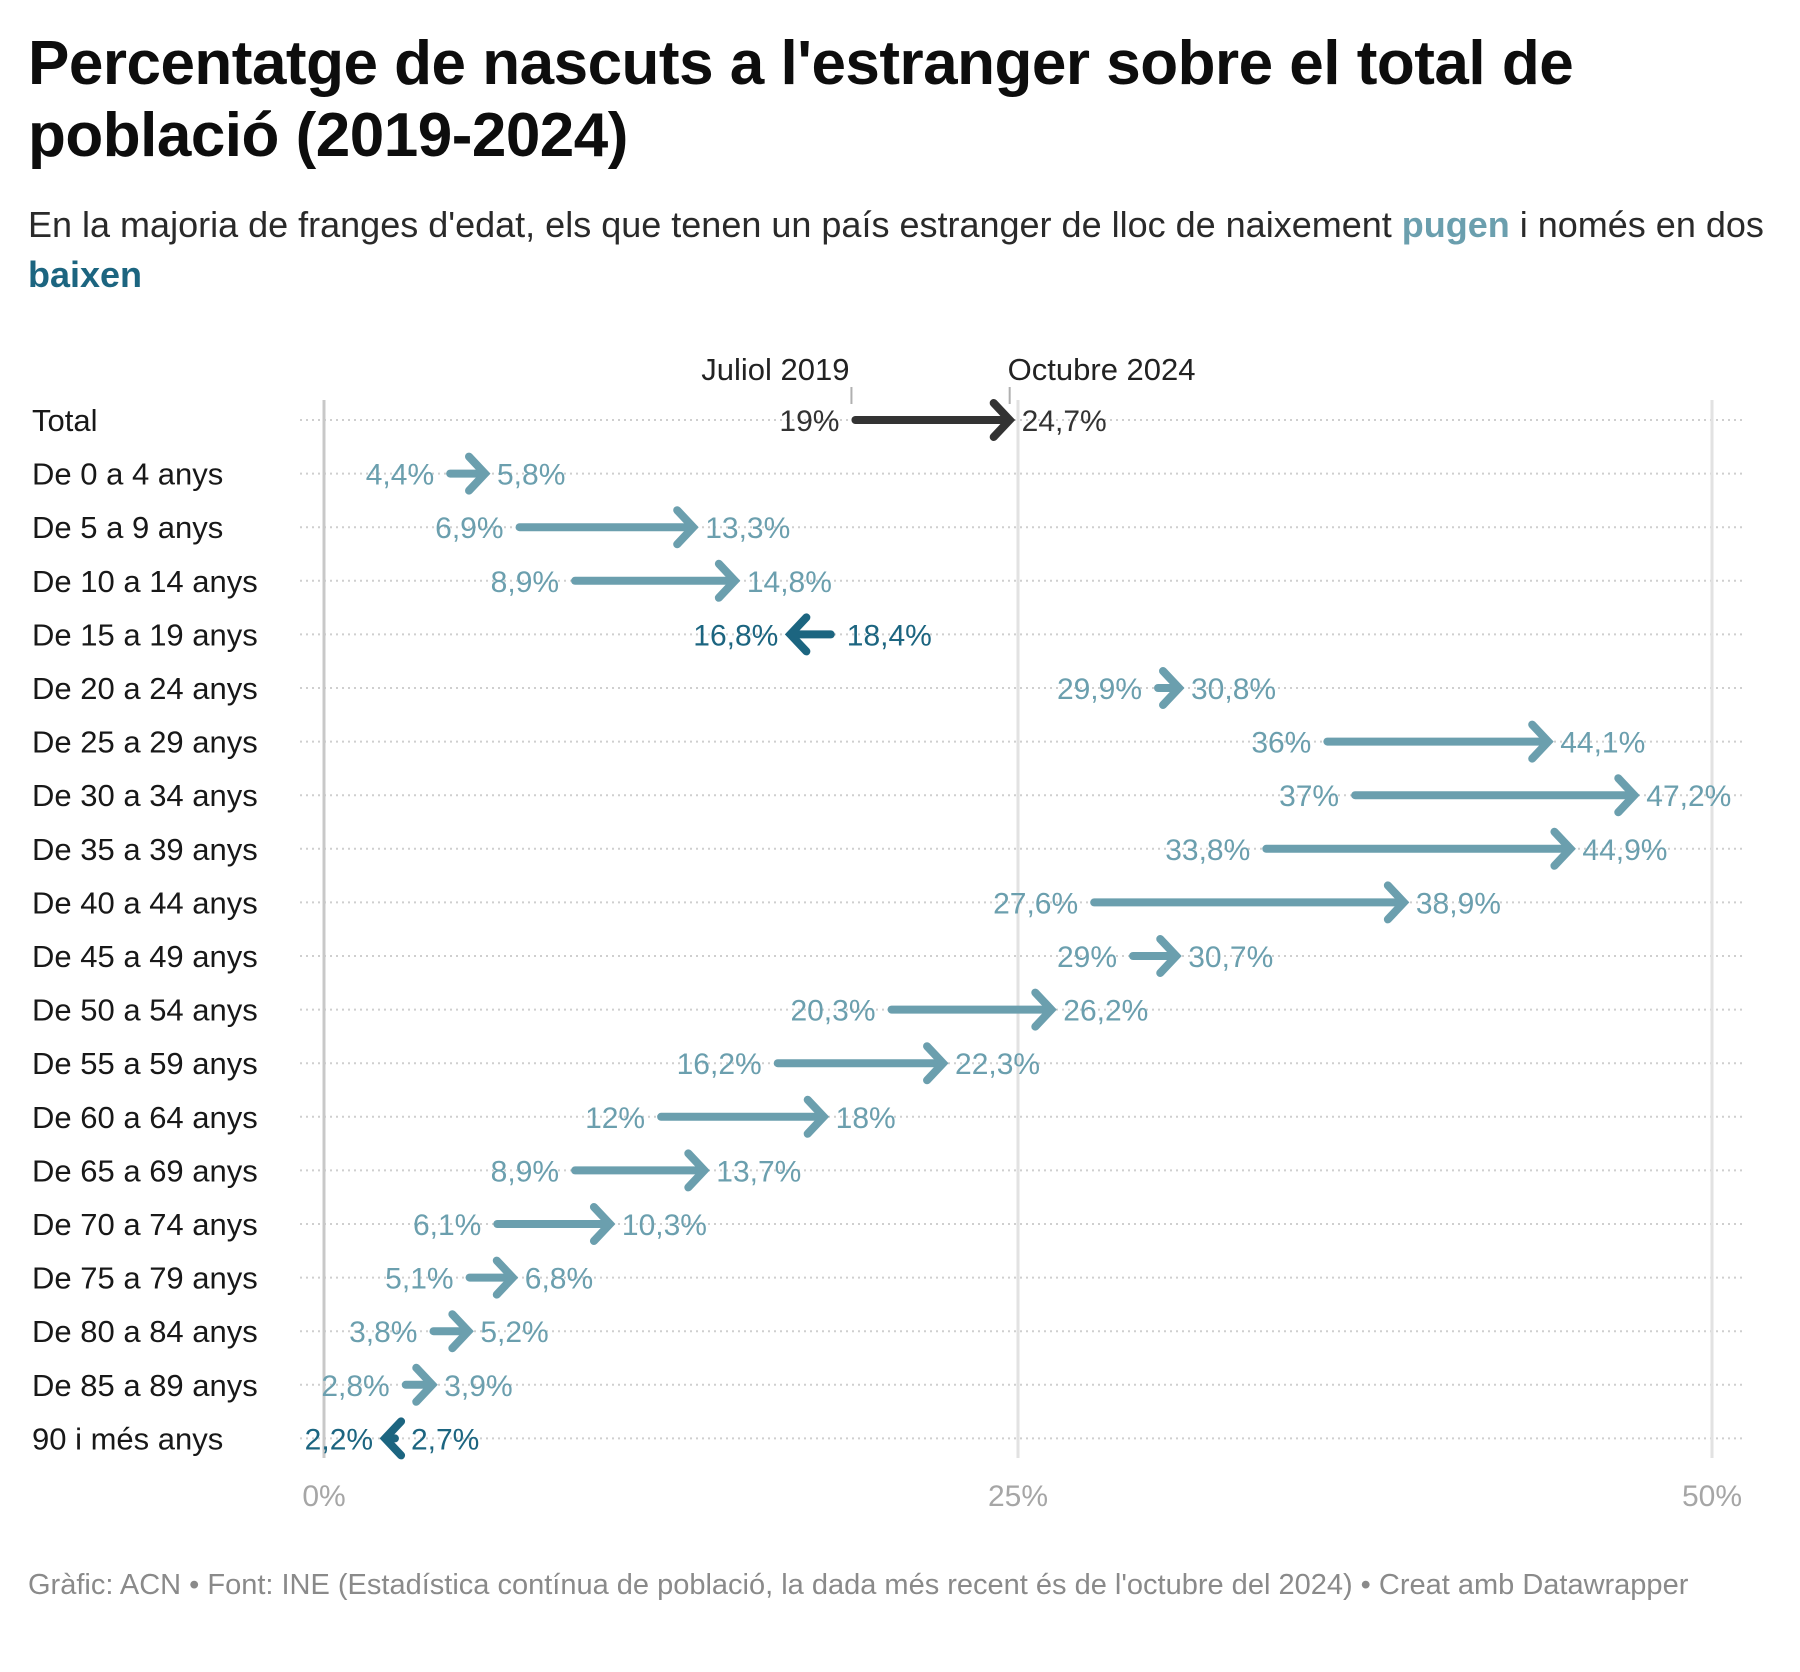 This screenshot has height=1672, width=1800. Describe the element at coordinates (766, 902) in the screenshot. I see `data-row: De 40 a 44 anys 27,6% 38,9%` at that location.